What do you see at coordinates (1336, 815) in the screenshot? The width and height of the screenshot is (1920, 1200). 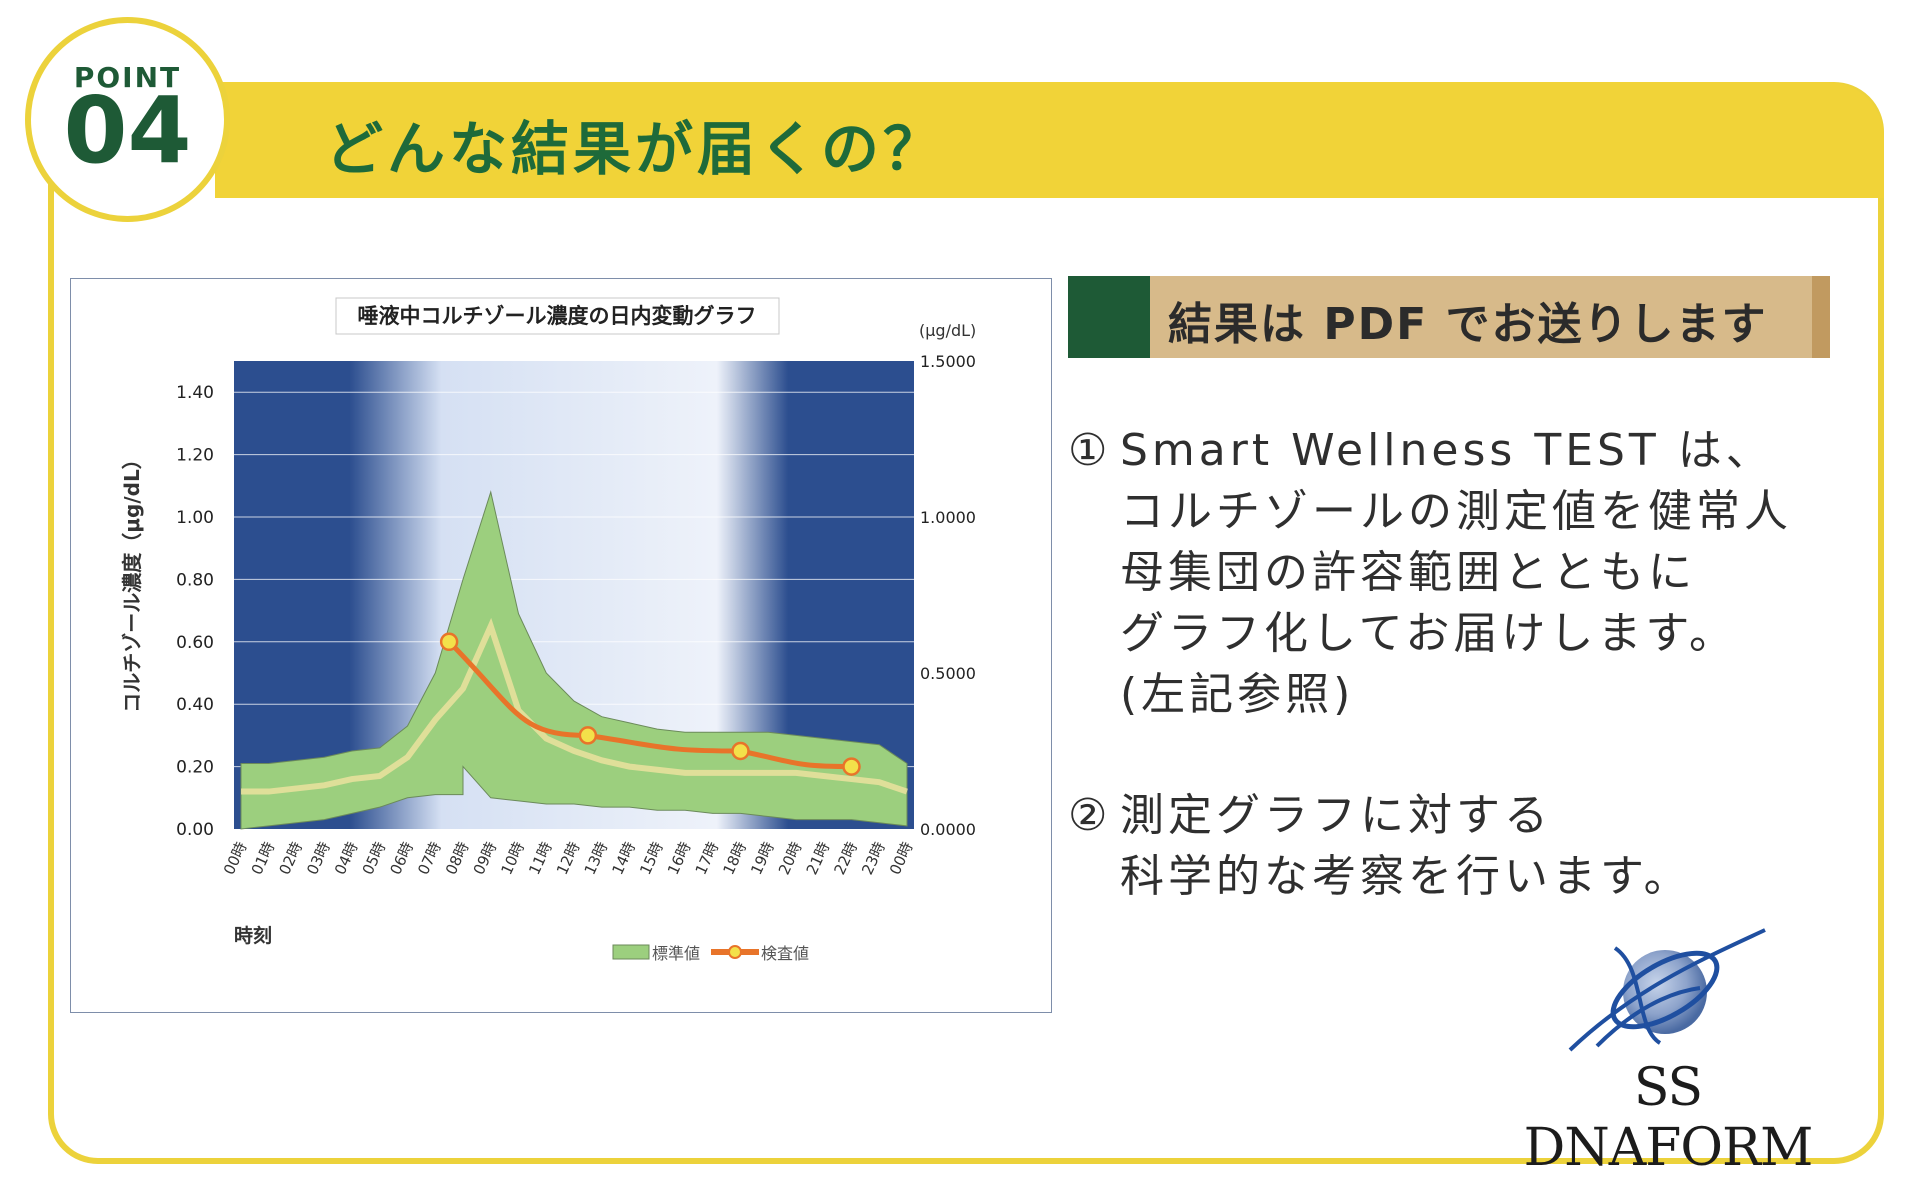 I see `point-line: 測定グラフに対する` at bounding box center [1336, 815].